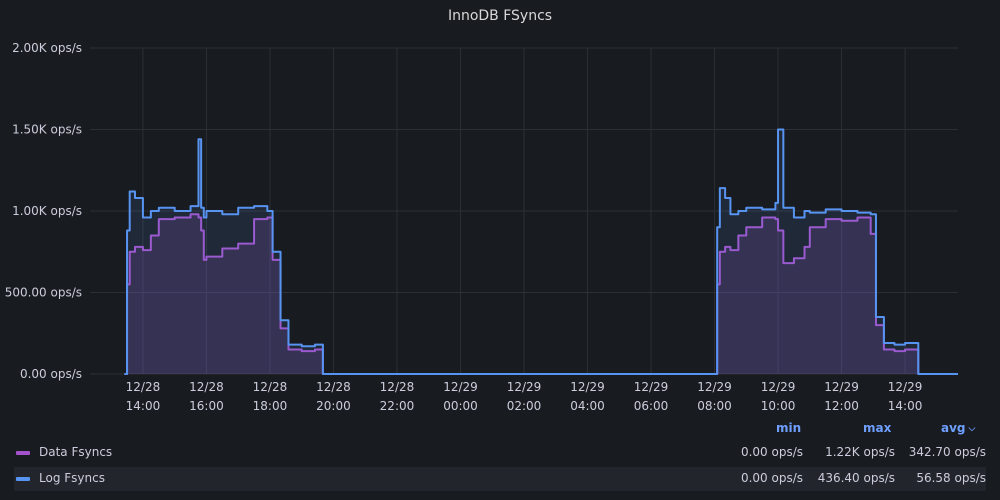  I want to click on x-tick-time-label: 02:00, so click(524, 406).